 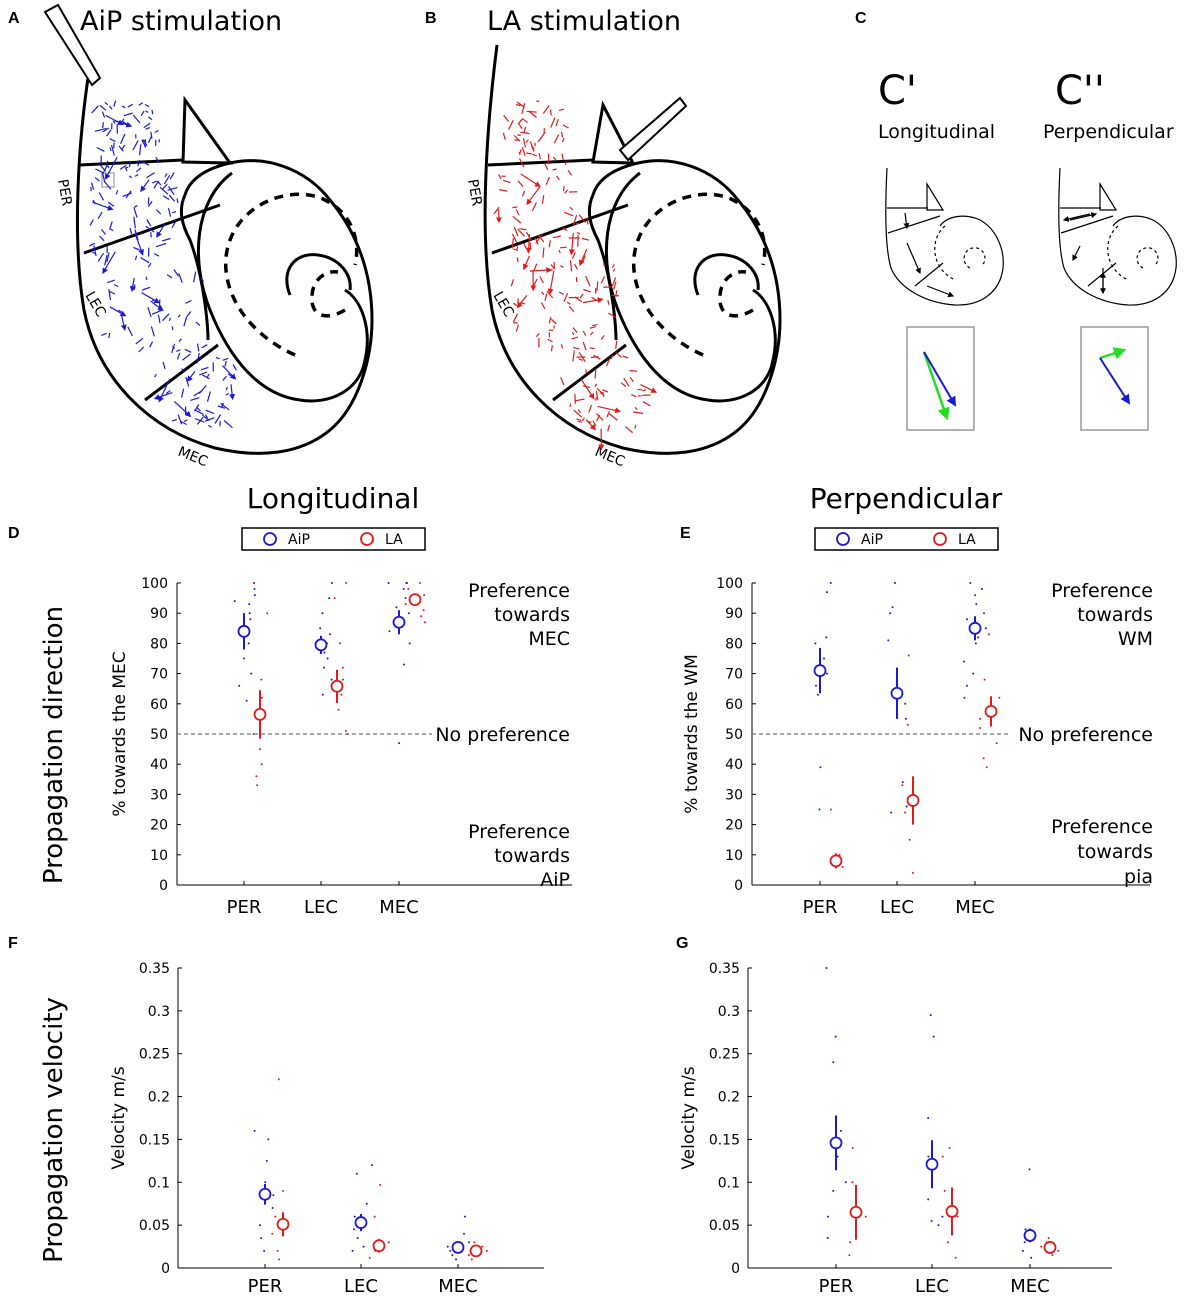 What do you see at coordinates (734, 826) in the screenshot?
I see `y-tick-label: 20` at bounding box center [734, 826].